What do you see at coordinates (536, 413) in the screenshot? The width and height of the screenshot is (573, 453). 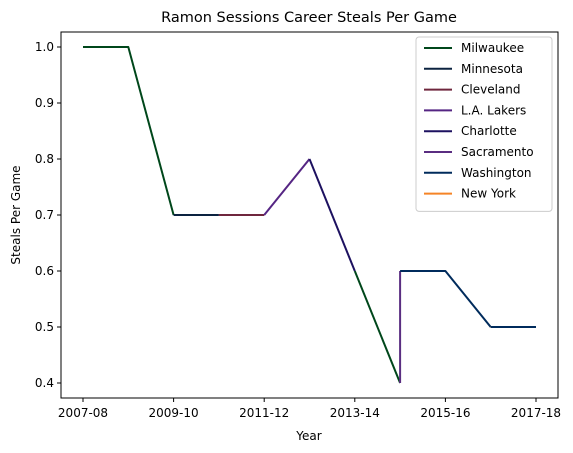 I see `x-tick-label: 2017-18` at bounding box center [536, 413].